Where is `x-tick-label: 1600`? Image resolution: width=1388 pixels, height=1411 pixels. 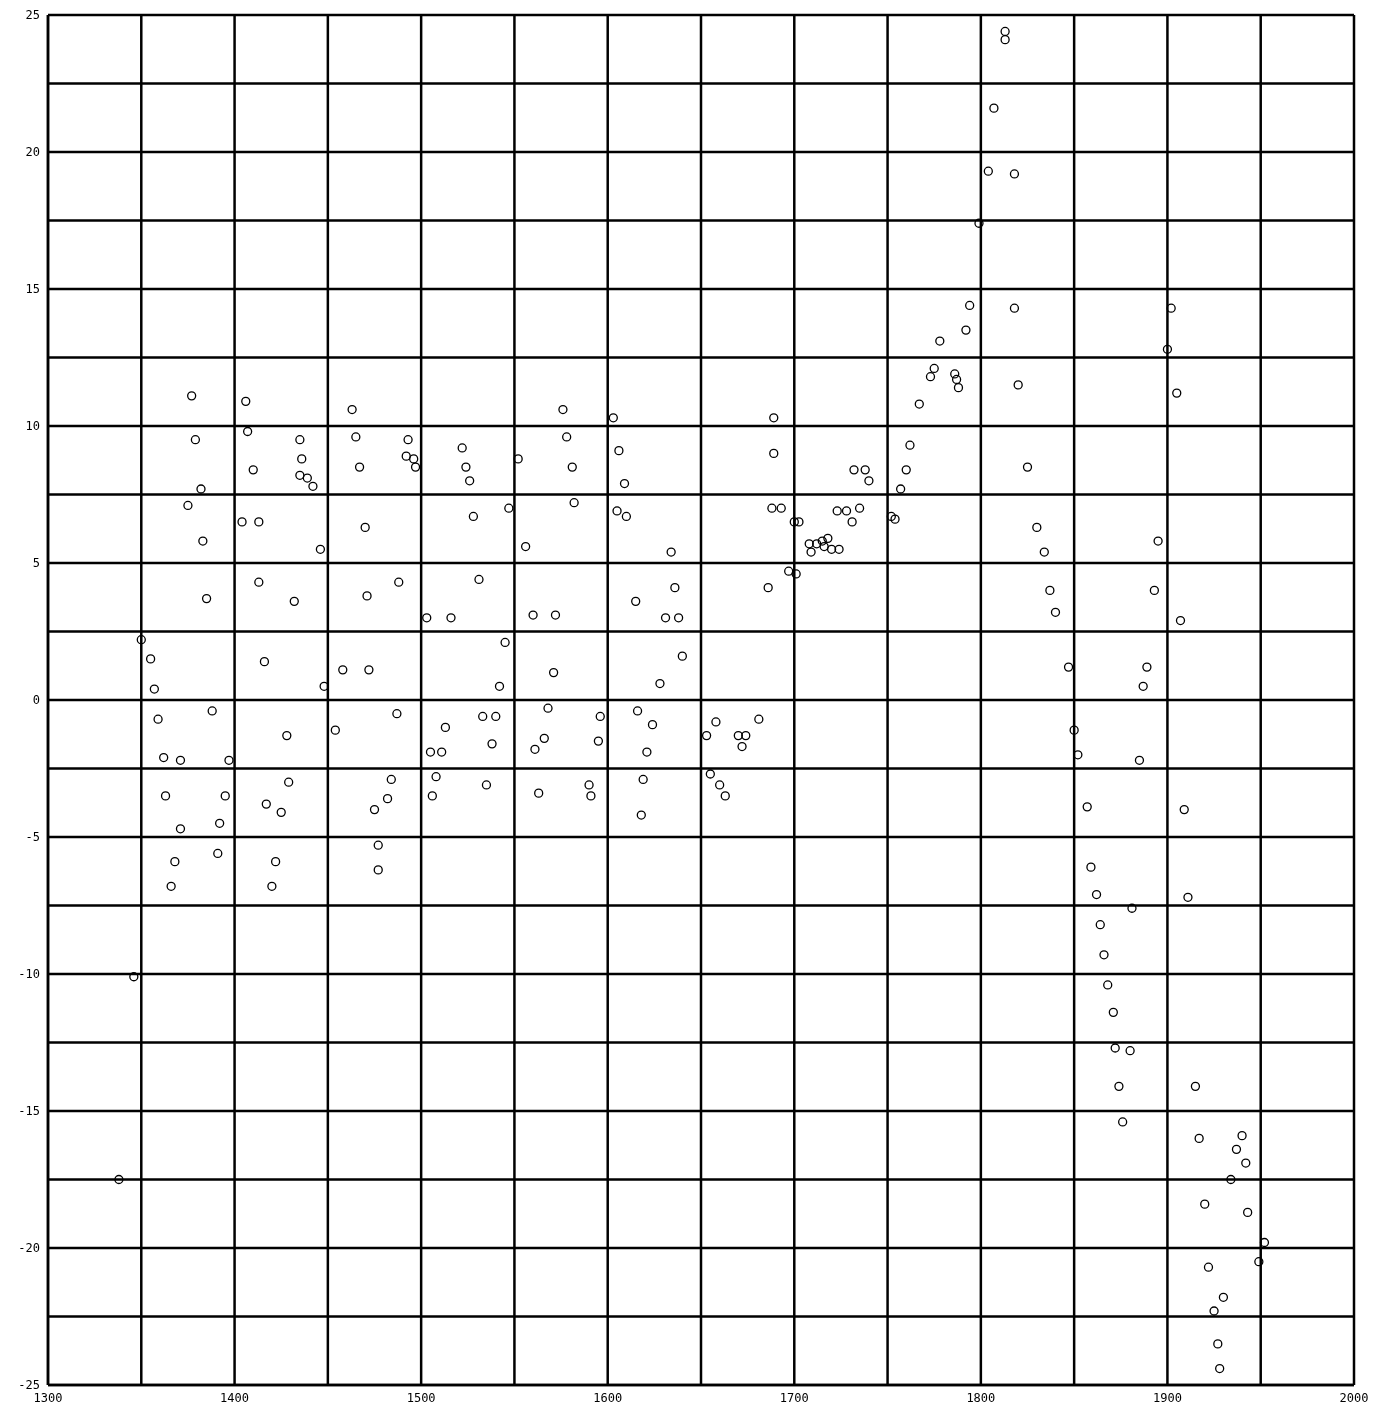 x-tick-label: 1600 is located at coordinates (608, 1397).